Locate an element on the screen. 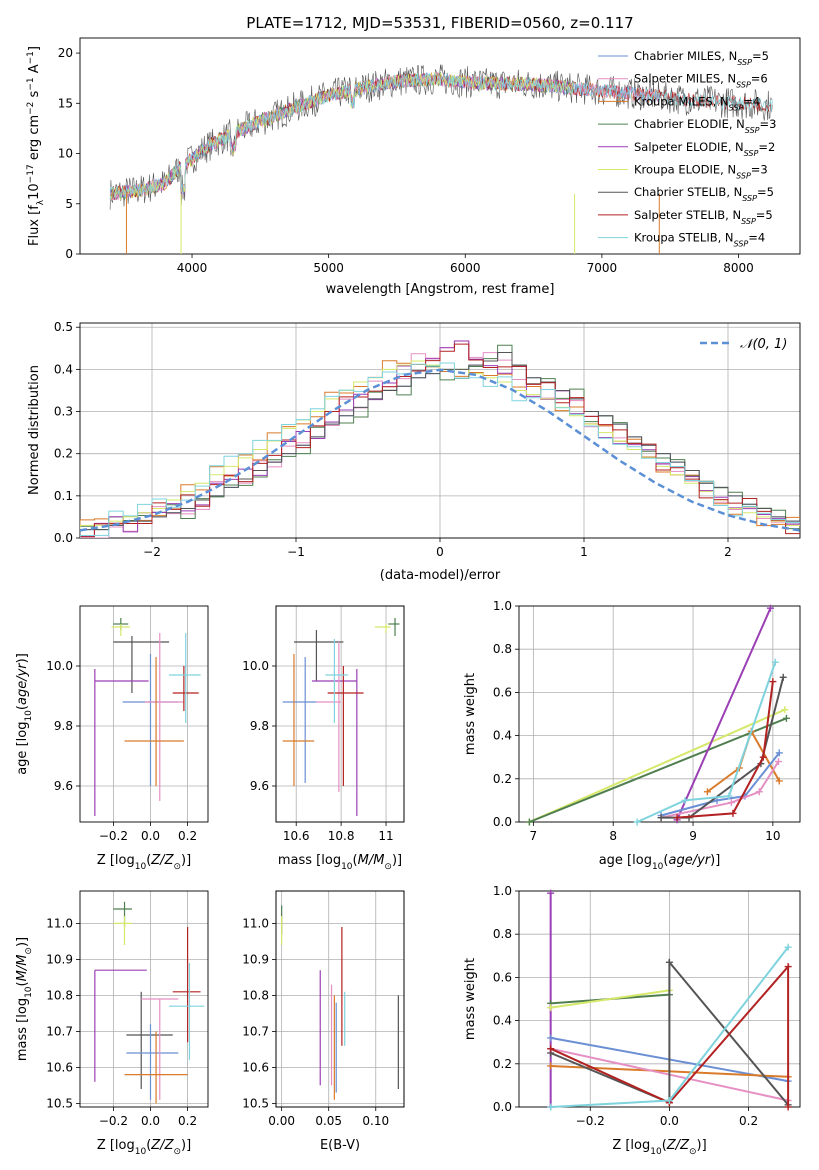  y-tick-label: 15 is located at coordinates (65, 103).